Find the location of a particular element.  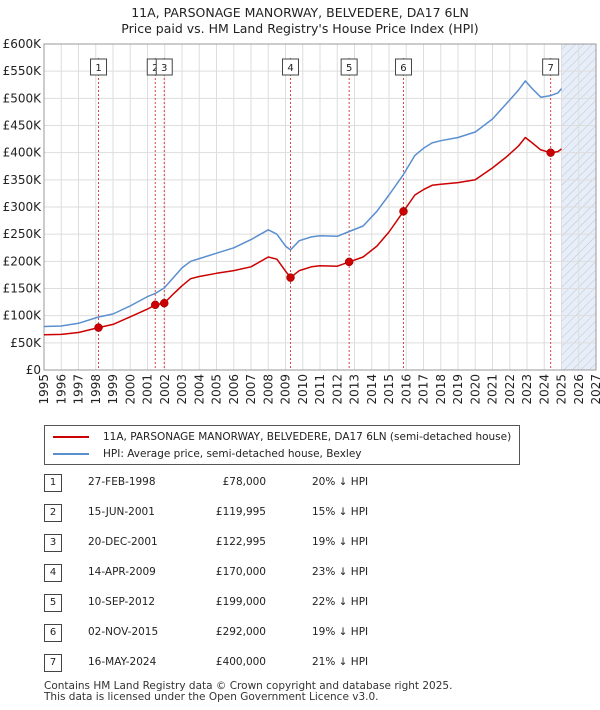

x-tick-label: 2015 is located at coordinates (389, 389).